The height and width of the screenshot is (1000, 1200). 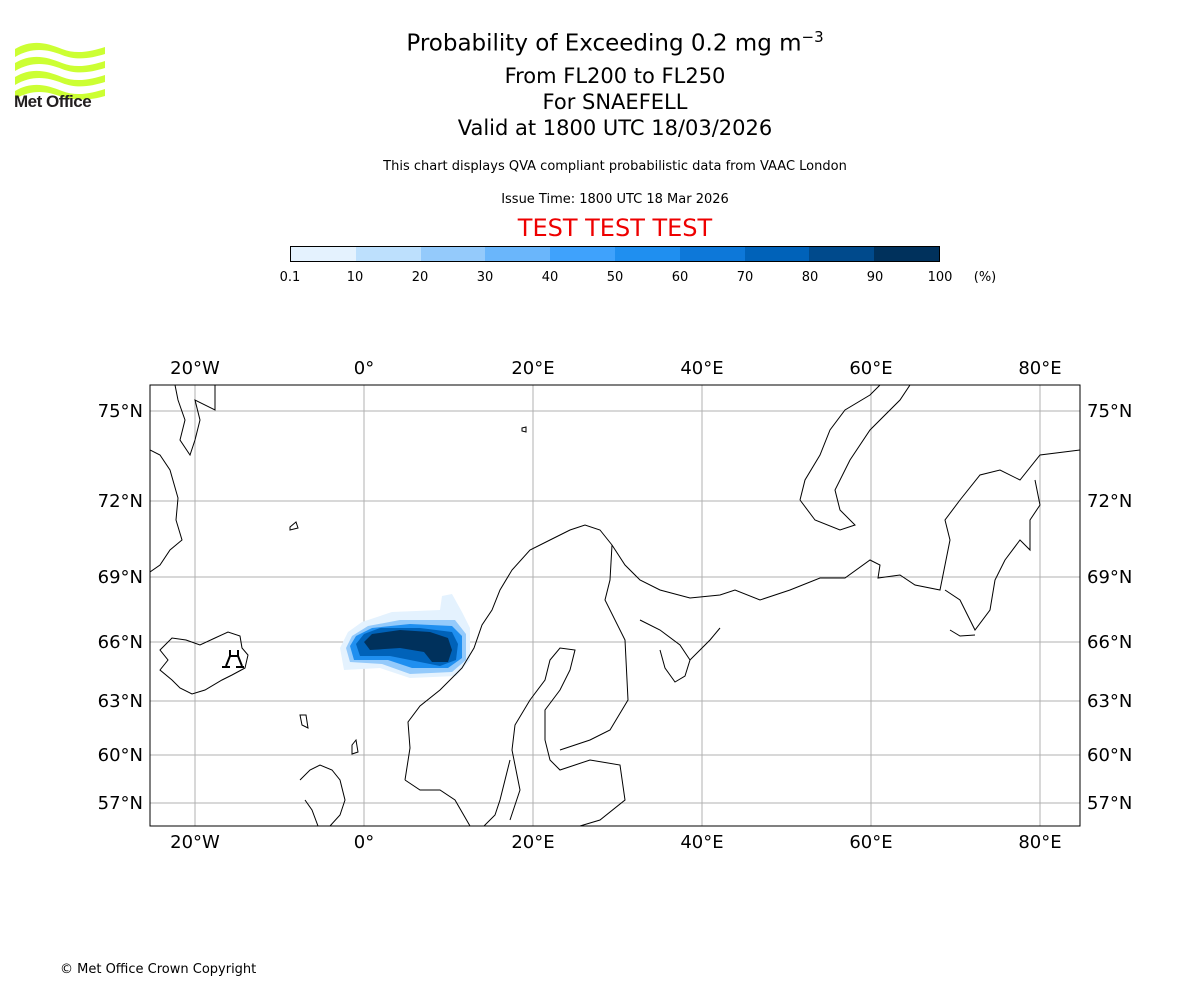 What do you see at coordinates (485, 277) in the screenshot?
I see `colorbar-tick-label: 30` at bounding box center [485, 277].